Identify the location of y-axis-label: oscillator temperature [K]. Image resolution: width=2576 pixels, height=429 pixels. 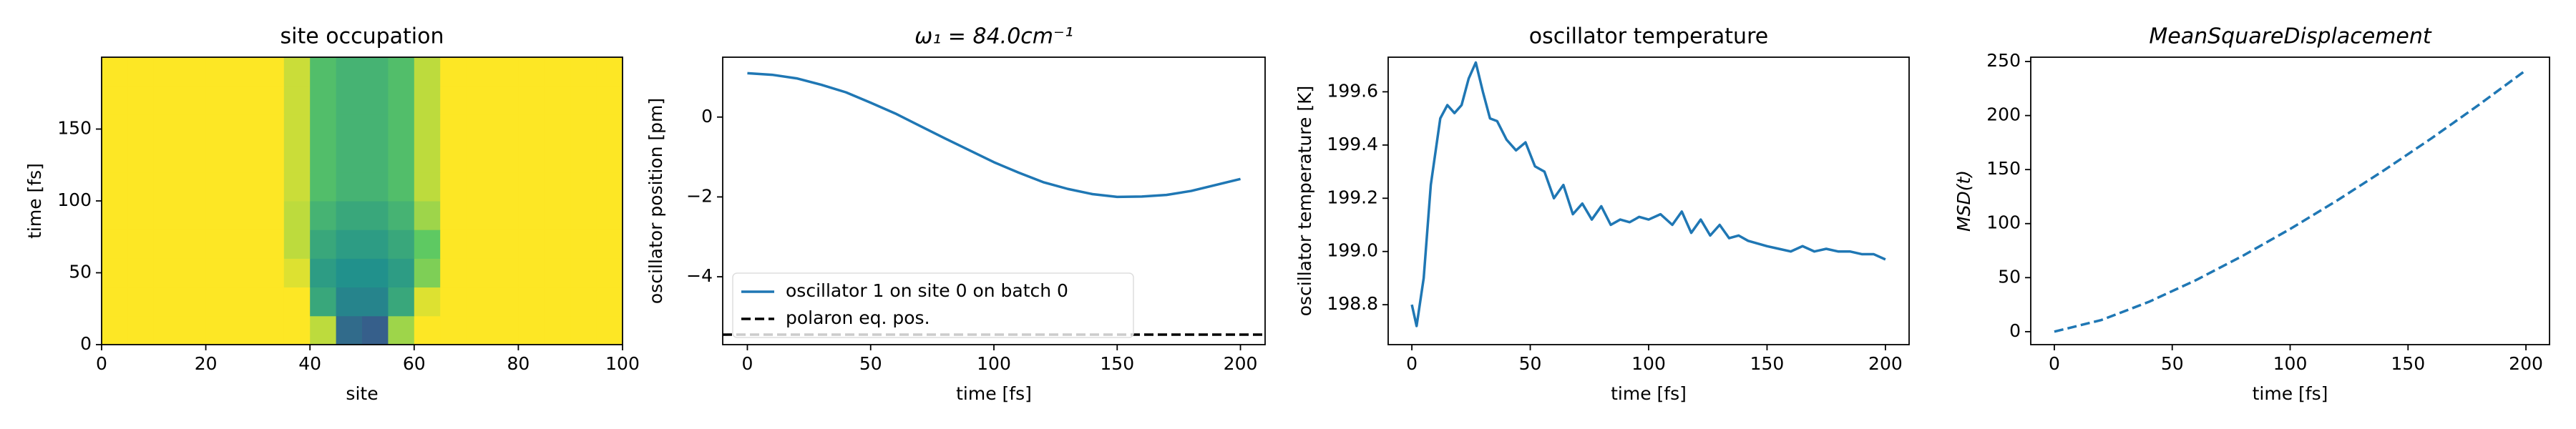
(1304, 201).